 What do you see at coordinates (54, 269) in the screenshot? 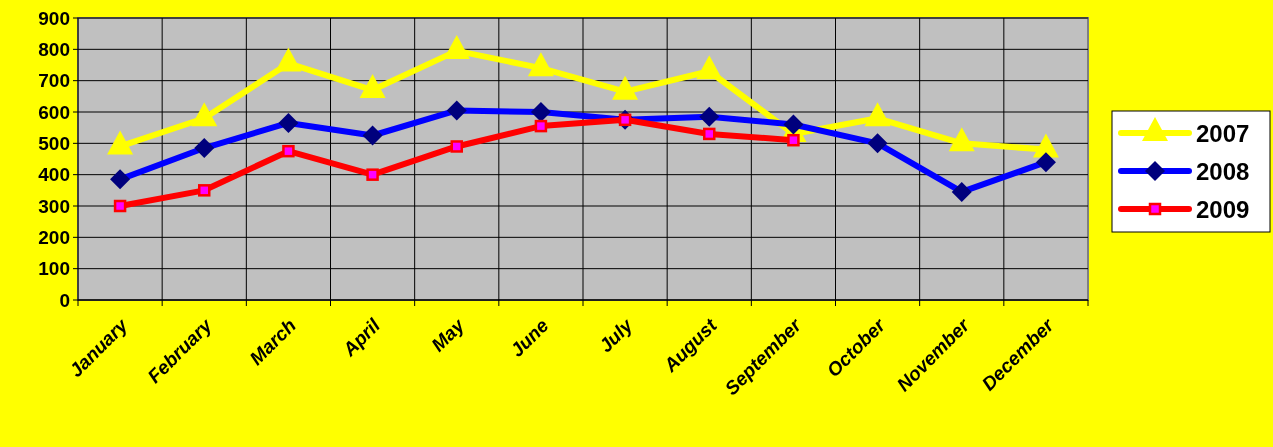
I see `y-tick-label: 100` at bounding box center [54, 269].